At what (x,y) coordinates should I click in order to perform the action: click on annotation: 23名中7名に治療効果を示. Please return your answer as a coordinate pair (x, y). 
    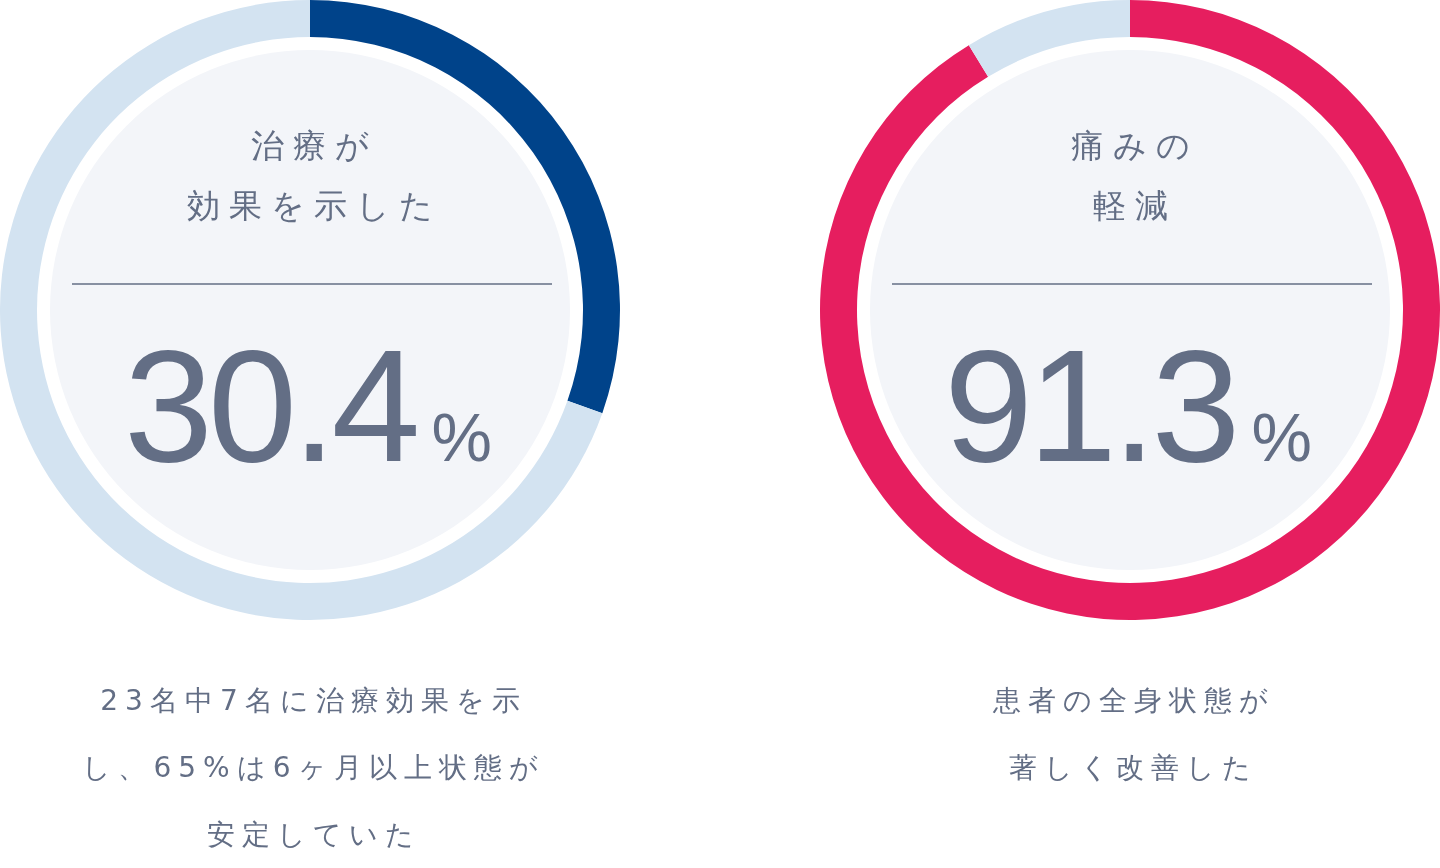
    Looking at the image, I should click on (313, 700).